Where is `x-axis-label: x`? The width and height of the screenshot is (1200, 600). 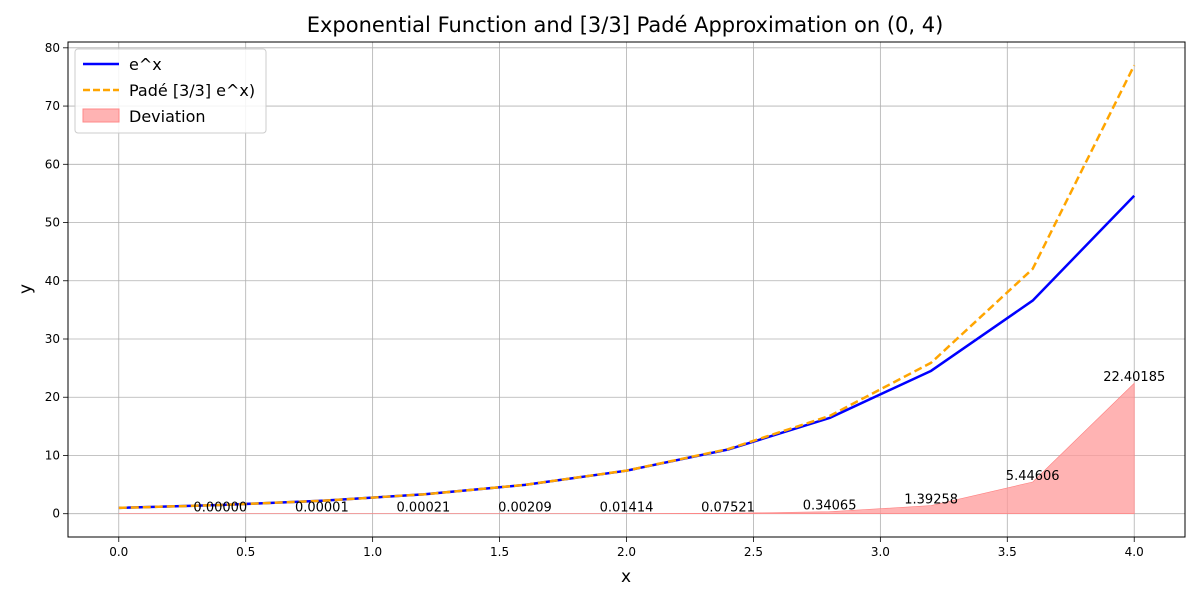
x-axis-label: x is located at coordinates (626, 577).